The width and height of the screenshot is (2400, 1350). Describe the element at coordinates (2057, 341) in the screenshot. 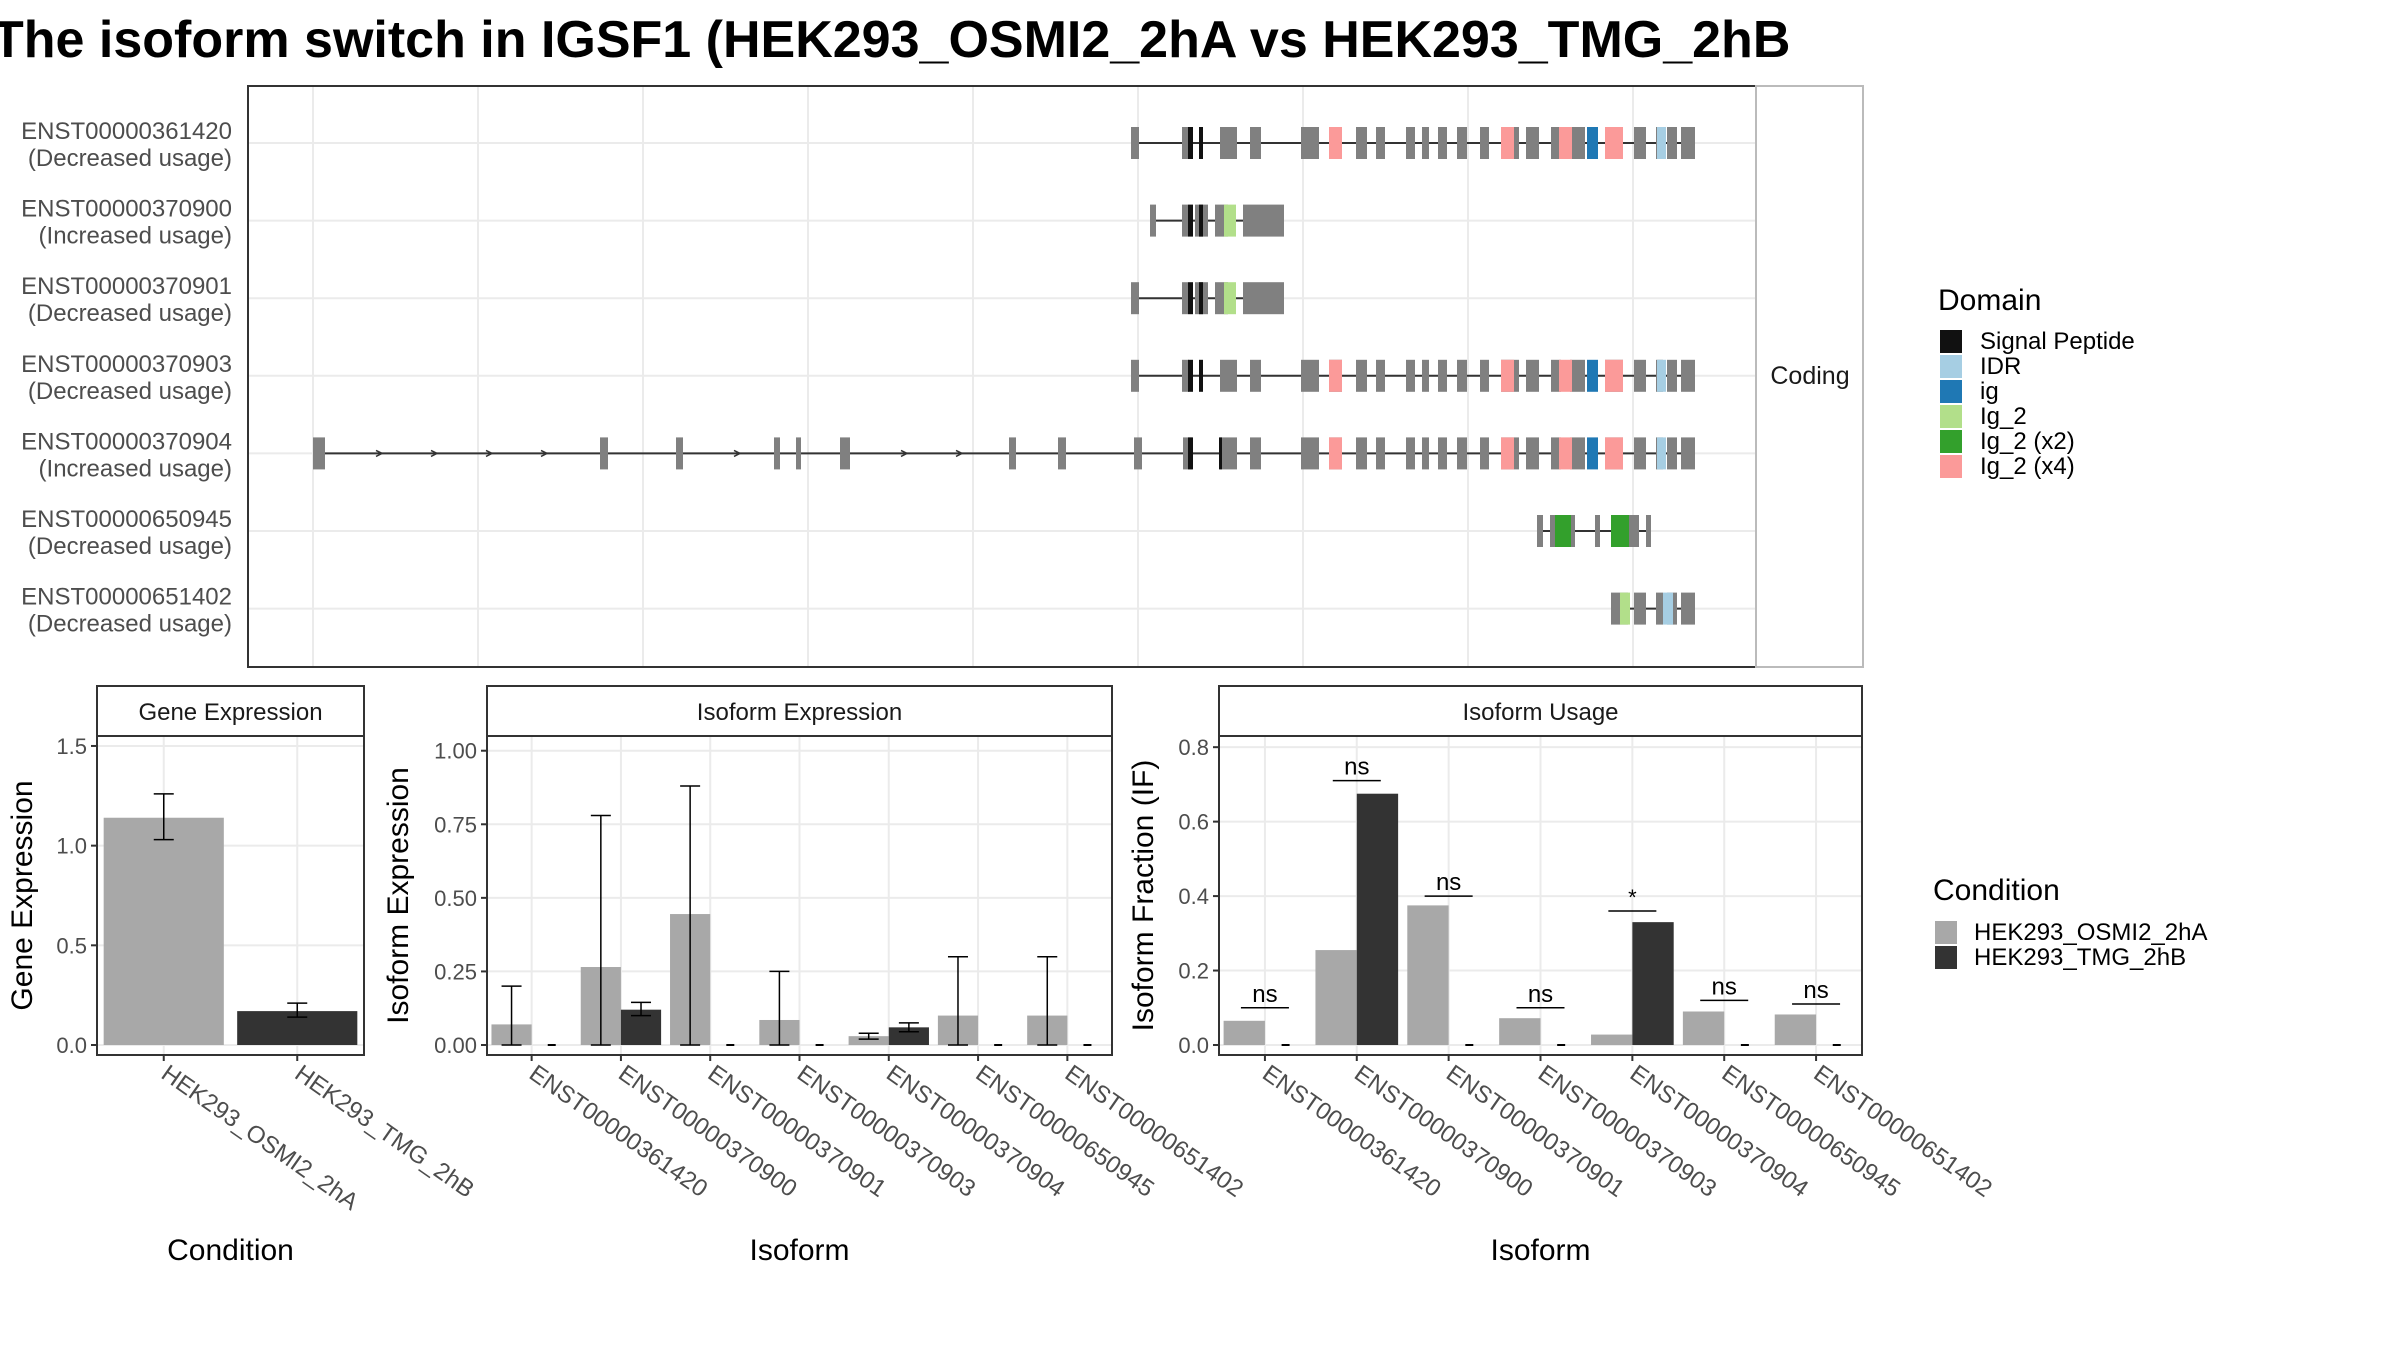

I see `domain-legend-label: Signal Peptide` at that location.